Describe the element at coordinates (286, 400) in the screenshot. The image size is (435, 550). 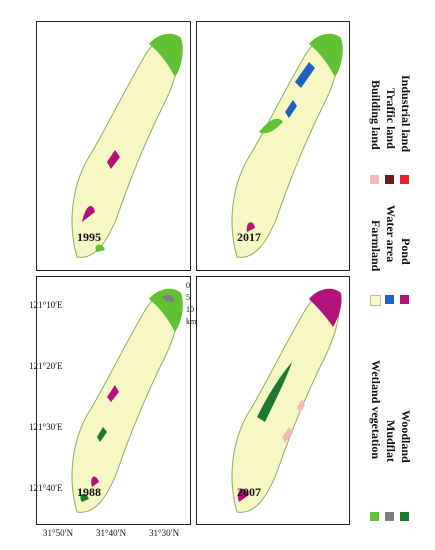
I see `island-map-2007` at that location.